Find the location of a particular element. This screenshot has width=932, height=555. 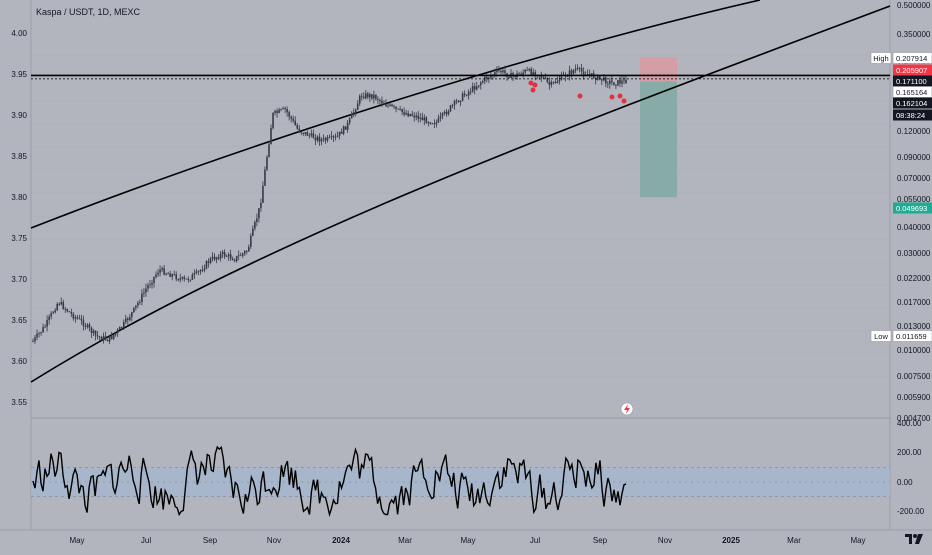

stop-loss-zone is located at coordinates (658, 69).